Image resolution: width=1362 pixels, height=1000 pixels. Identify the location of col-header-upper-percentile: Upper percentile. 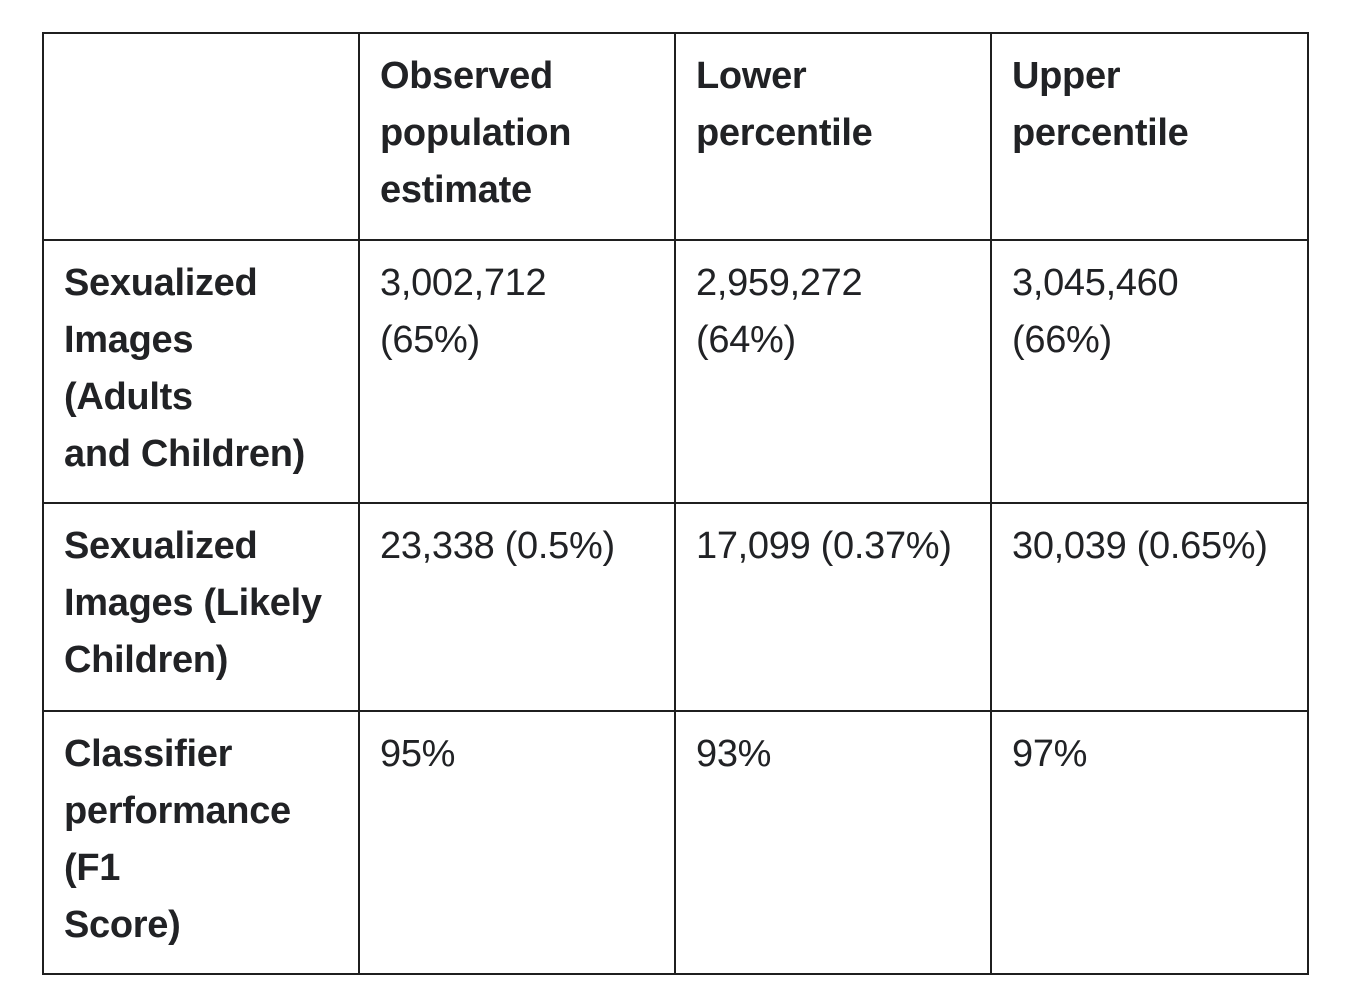
(1149, 136).